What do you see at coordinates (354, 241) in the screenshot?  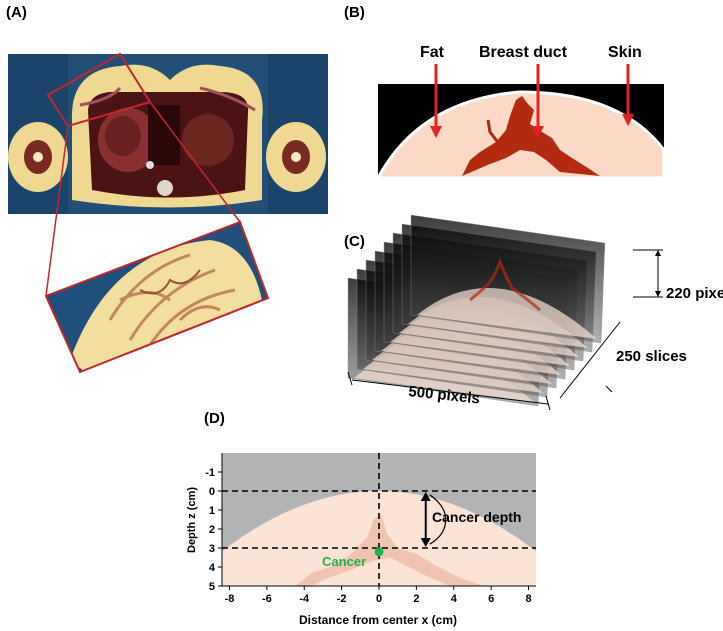 I see `panel-c-label: (C)` at bounding box center [354, 241].